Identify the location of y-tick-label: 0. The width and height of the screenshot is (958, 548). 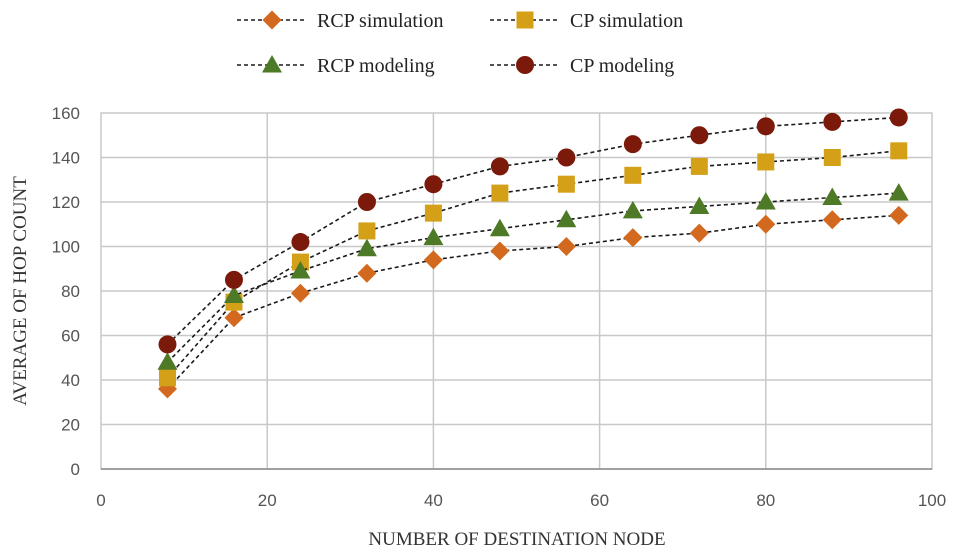
(75, 469).